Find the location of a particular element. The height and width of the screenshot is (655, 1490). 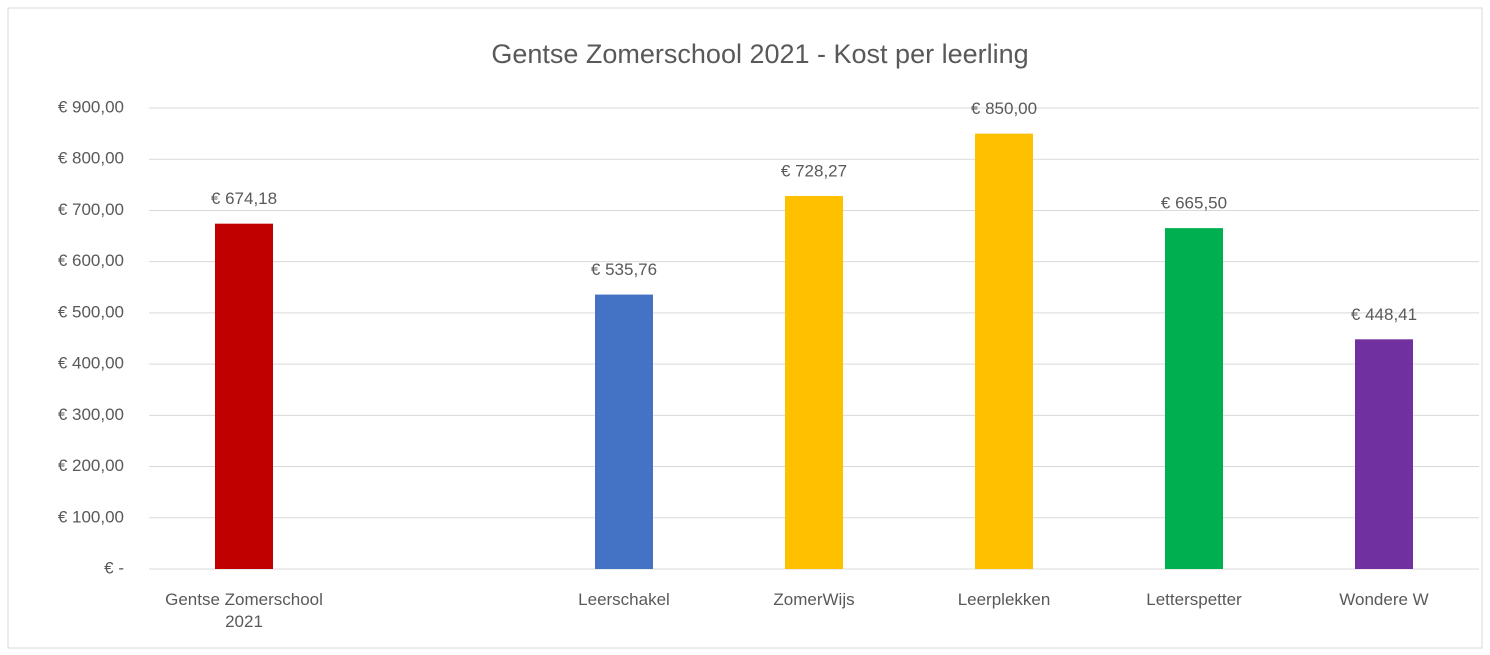

value-label: € 674,18 is located at coordinates (244, 198).